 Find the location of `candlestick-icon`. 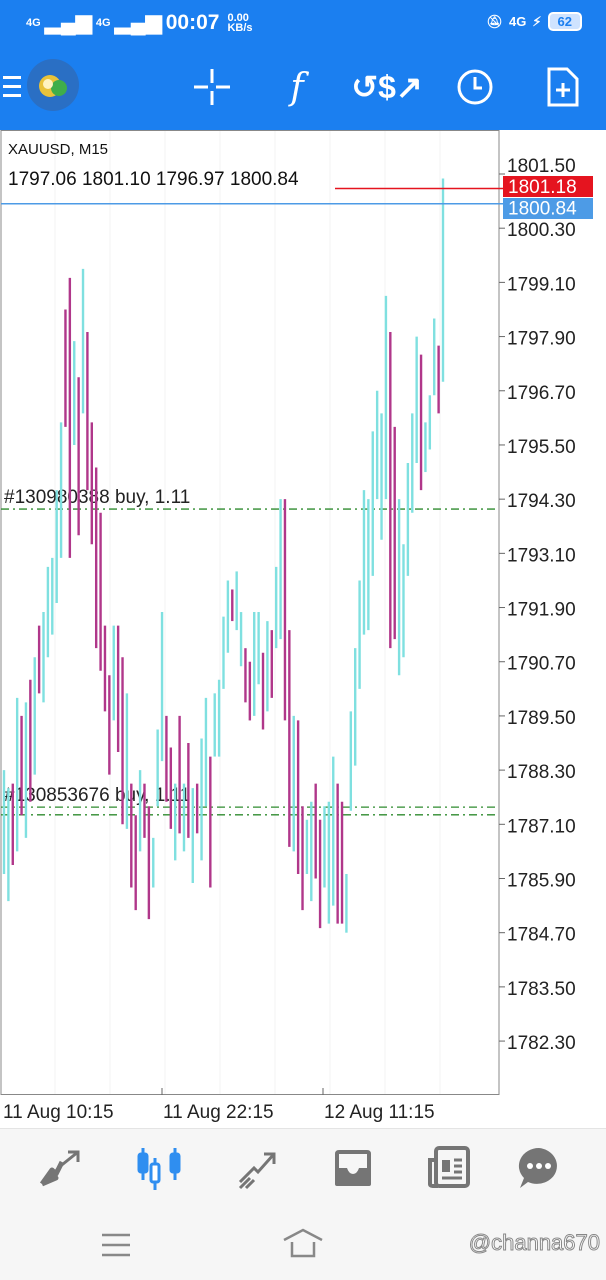

candlestick-icon is located at coordinates (159, 1169).